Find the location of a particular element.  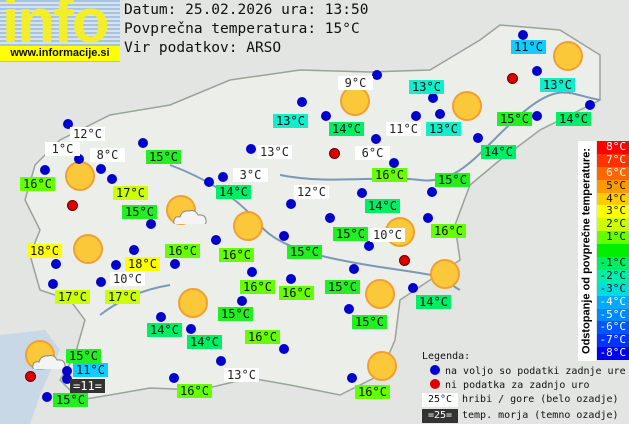

scale-row: 4°C is located at coordinates (613, 199).